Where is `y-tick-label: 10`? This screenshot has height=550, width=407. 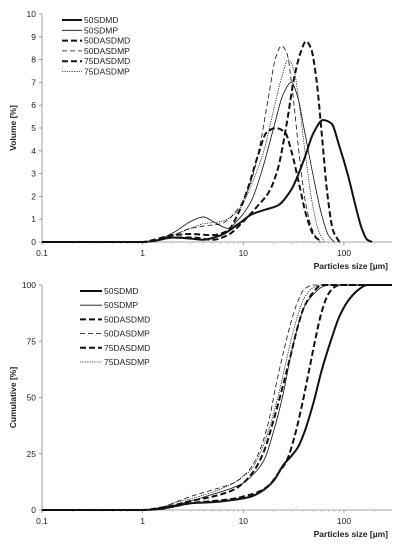 y-tick-label: 10 is located at coordinates (32, 14).